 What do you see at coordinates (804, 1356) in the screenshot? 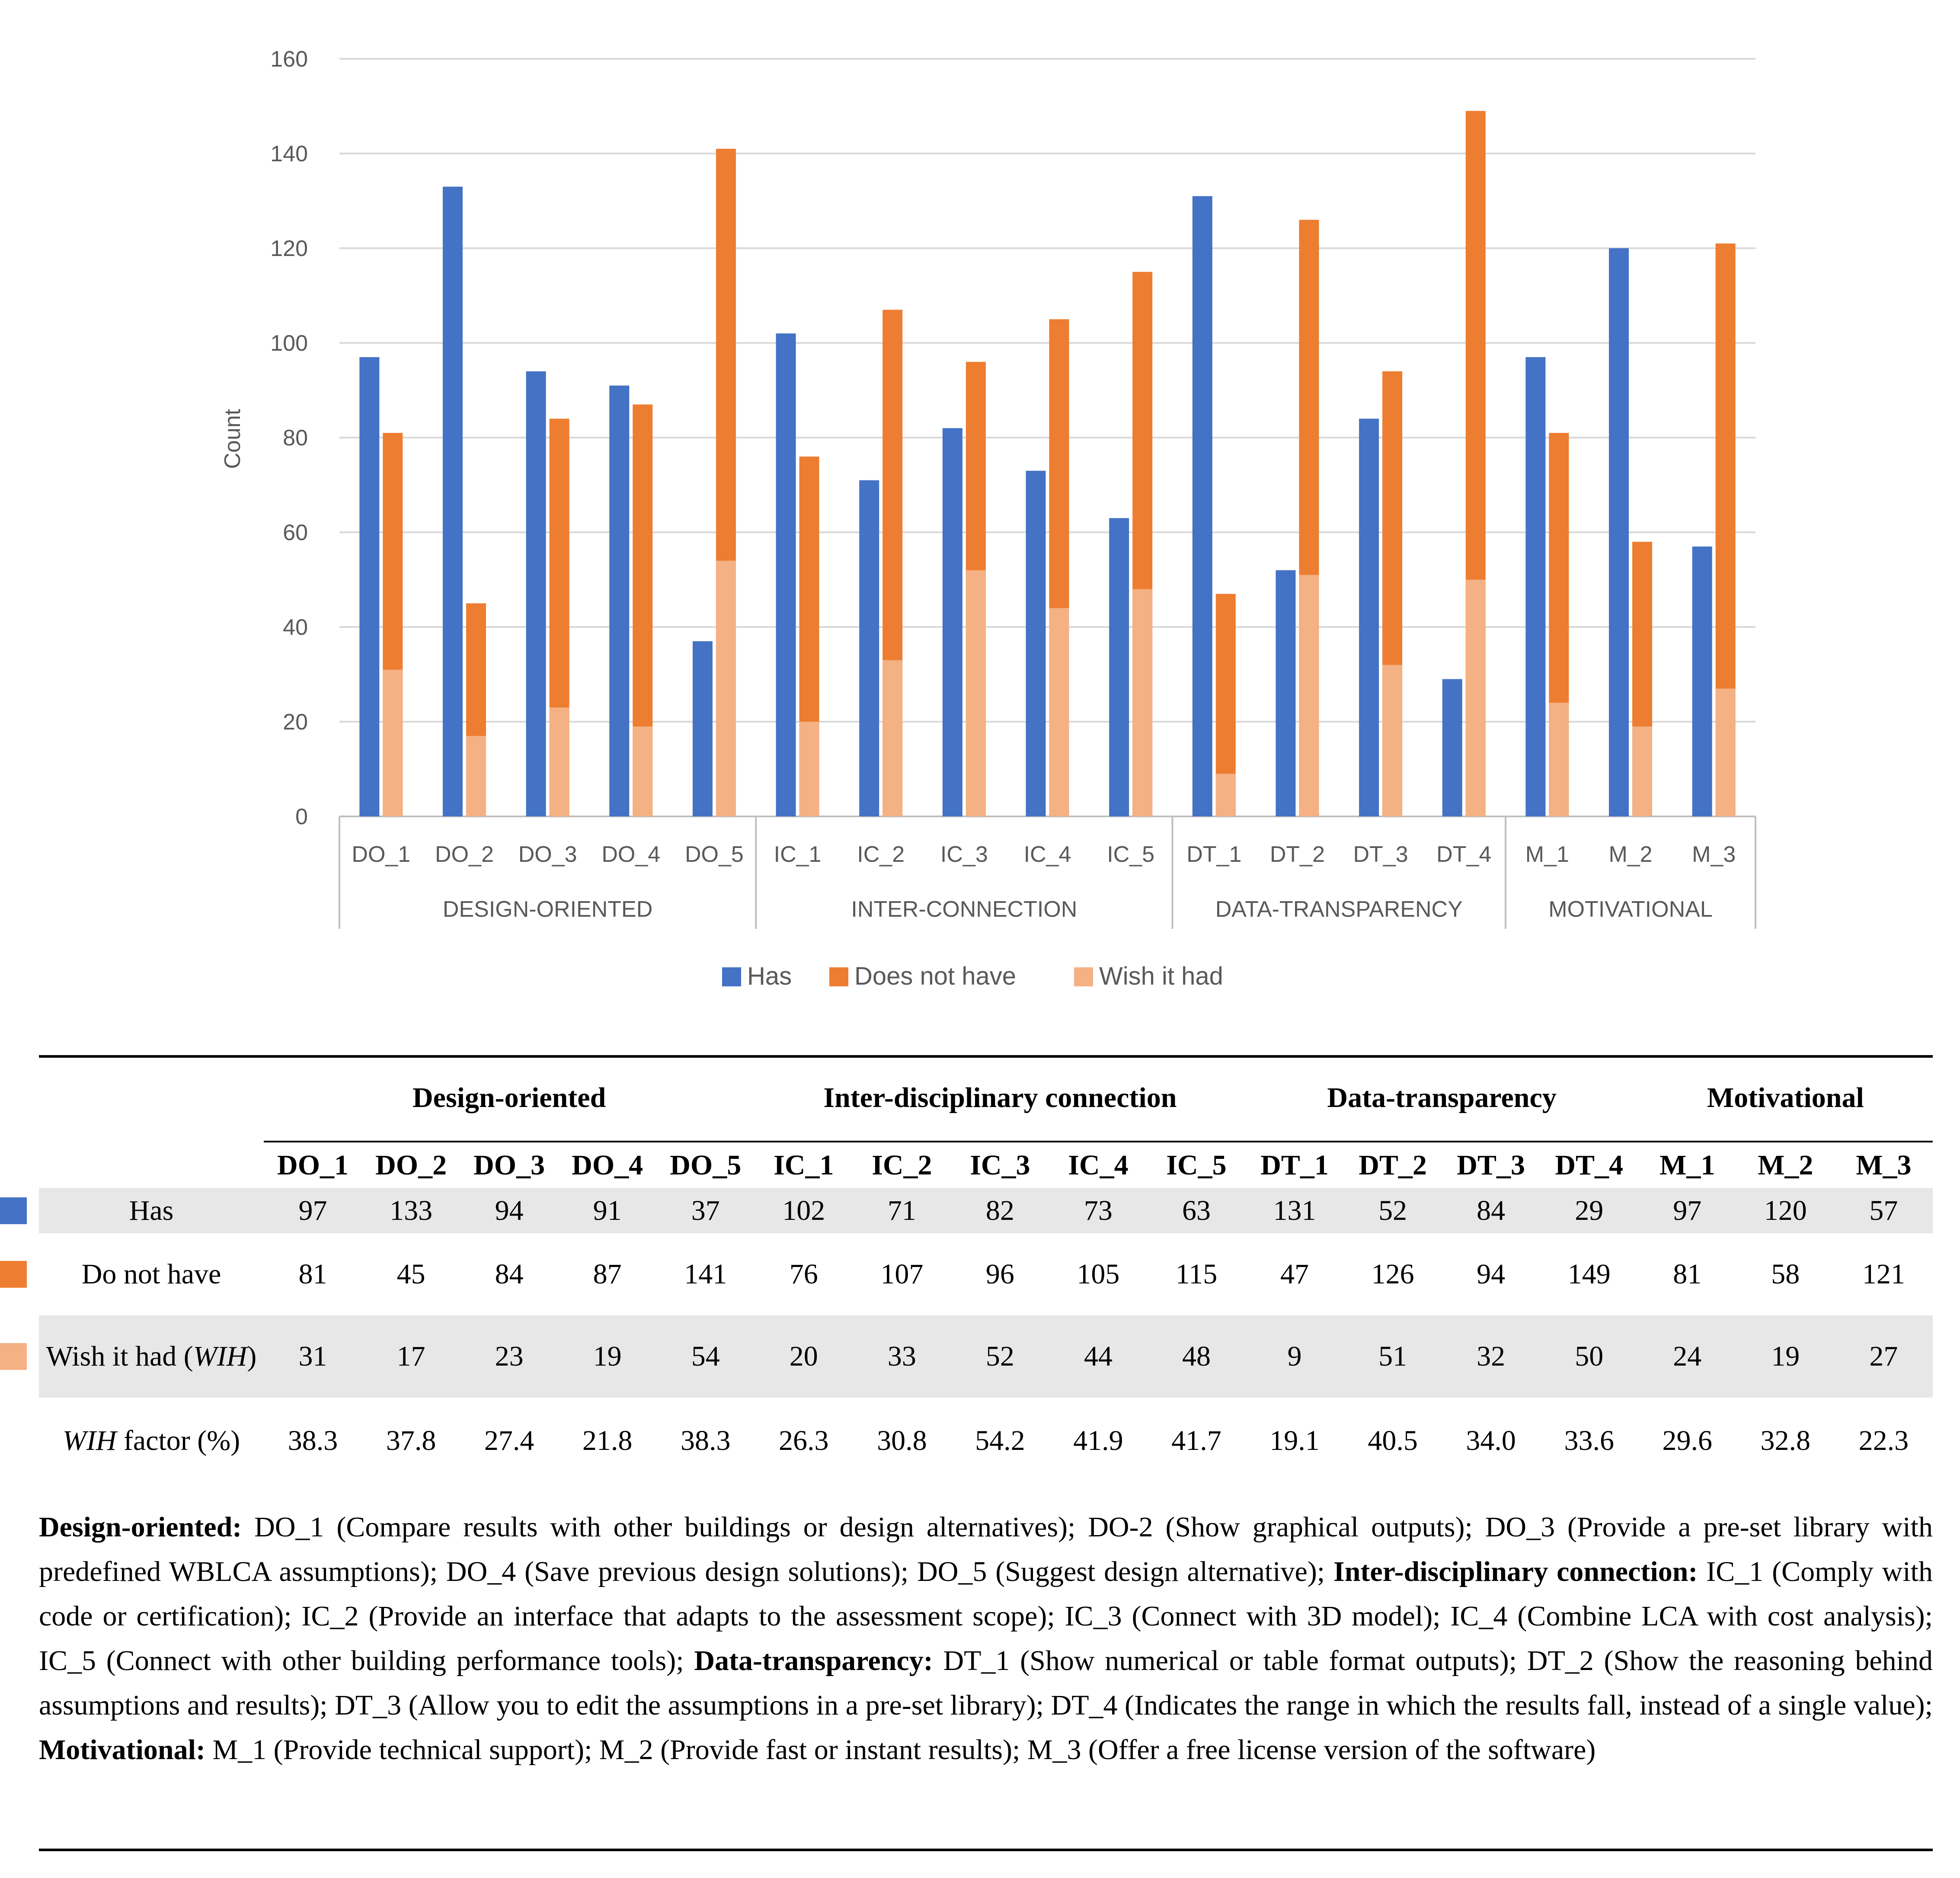
I see `table-cell: 20` at bounding box center [804, 1356].